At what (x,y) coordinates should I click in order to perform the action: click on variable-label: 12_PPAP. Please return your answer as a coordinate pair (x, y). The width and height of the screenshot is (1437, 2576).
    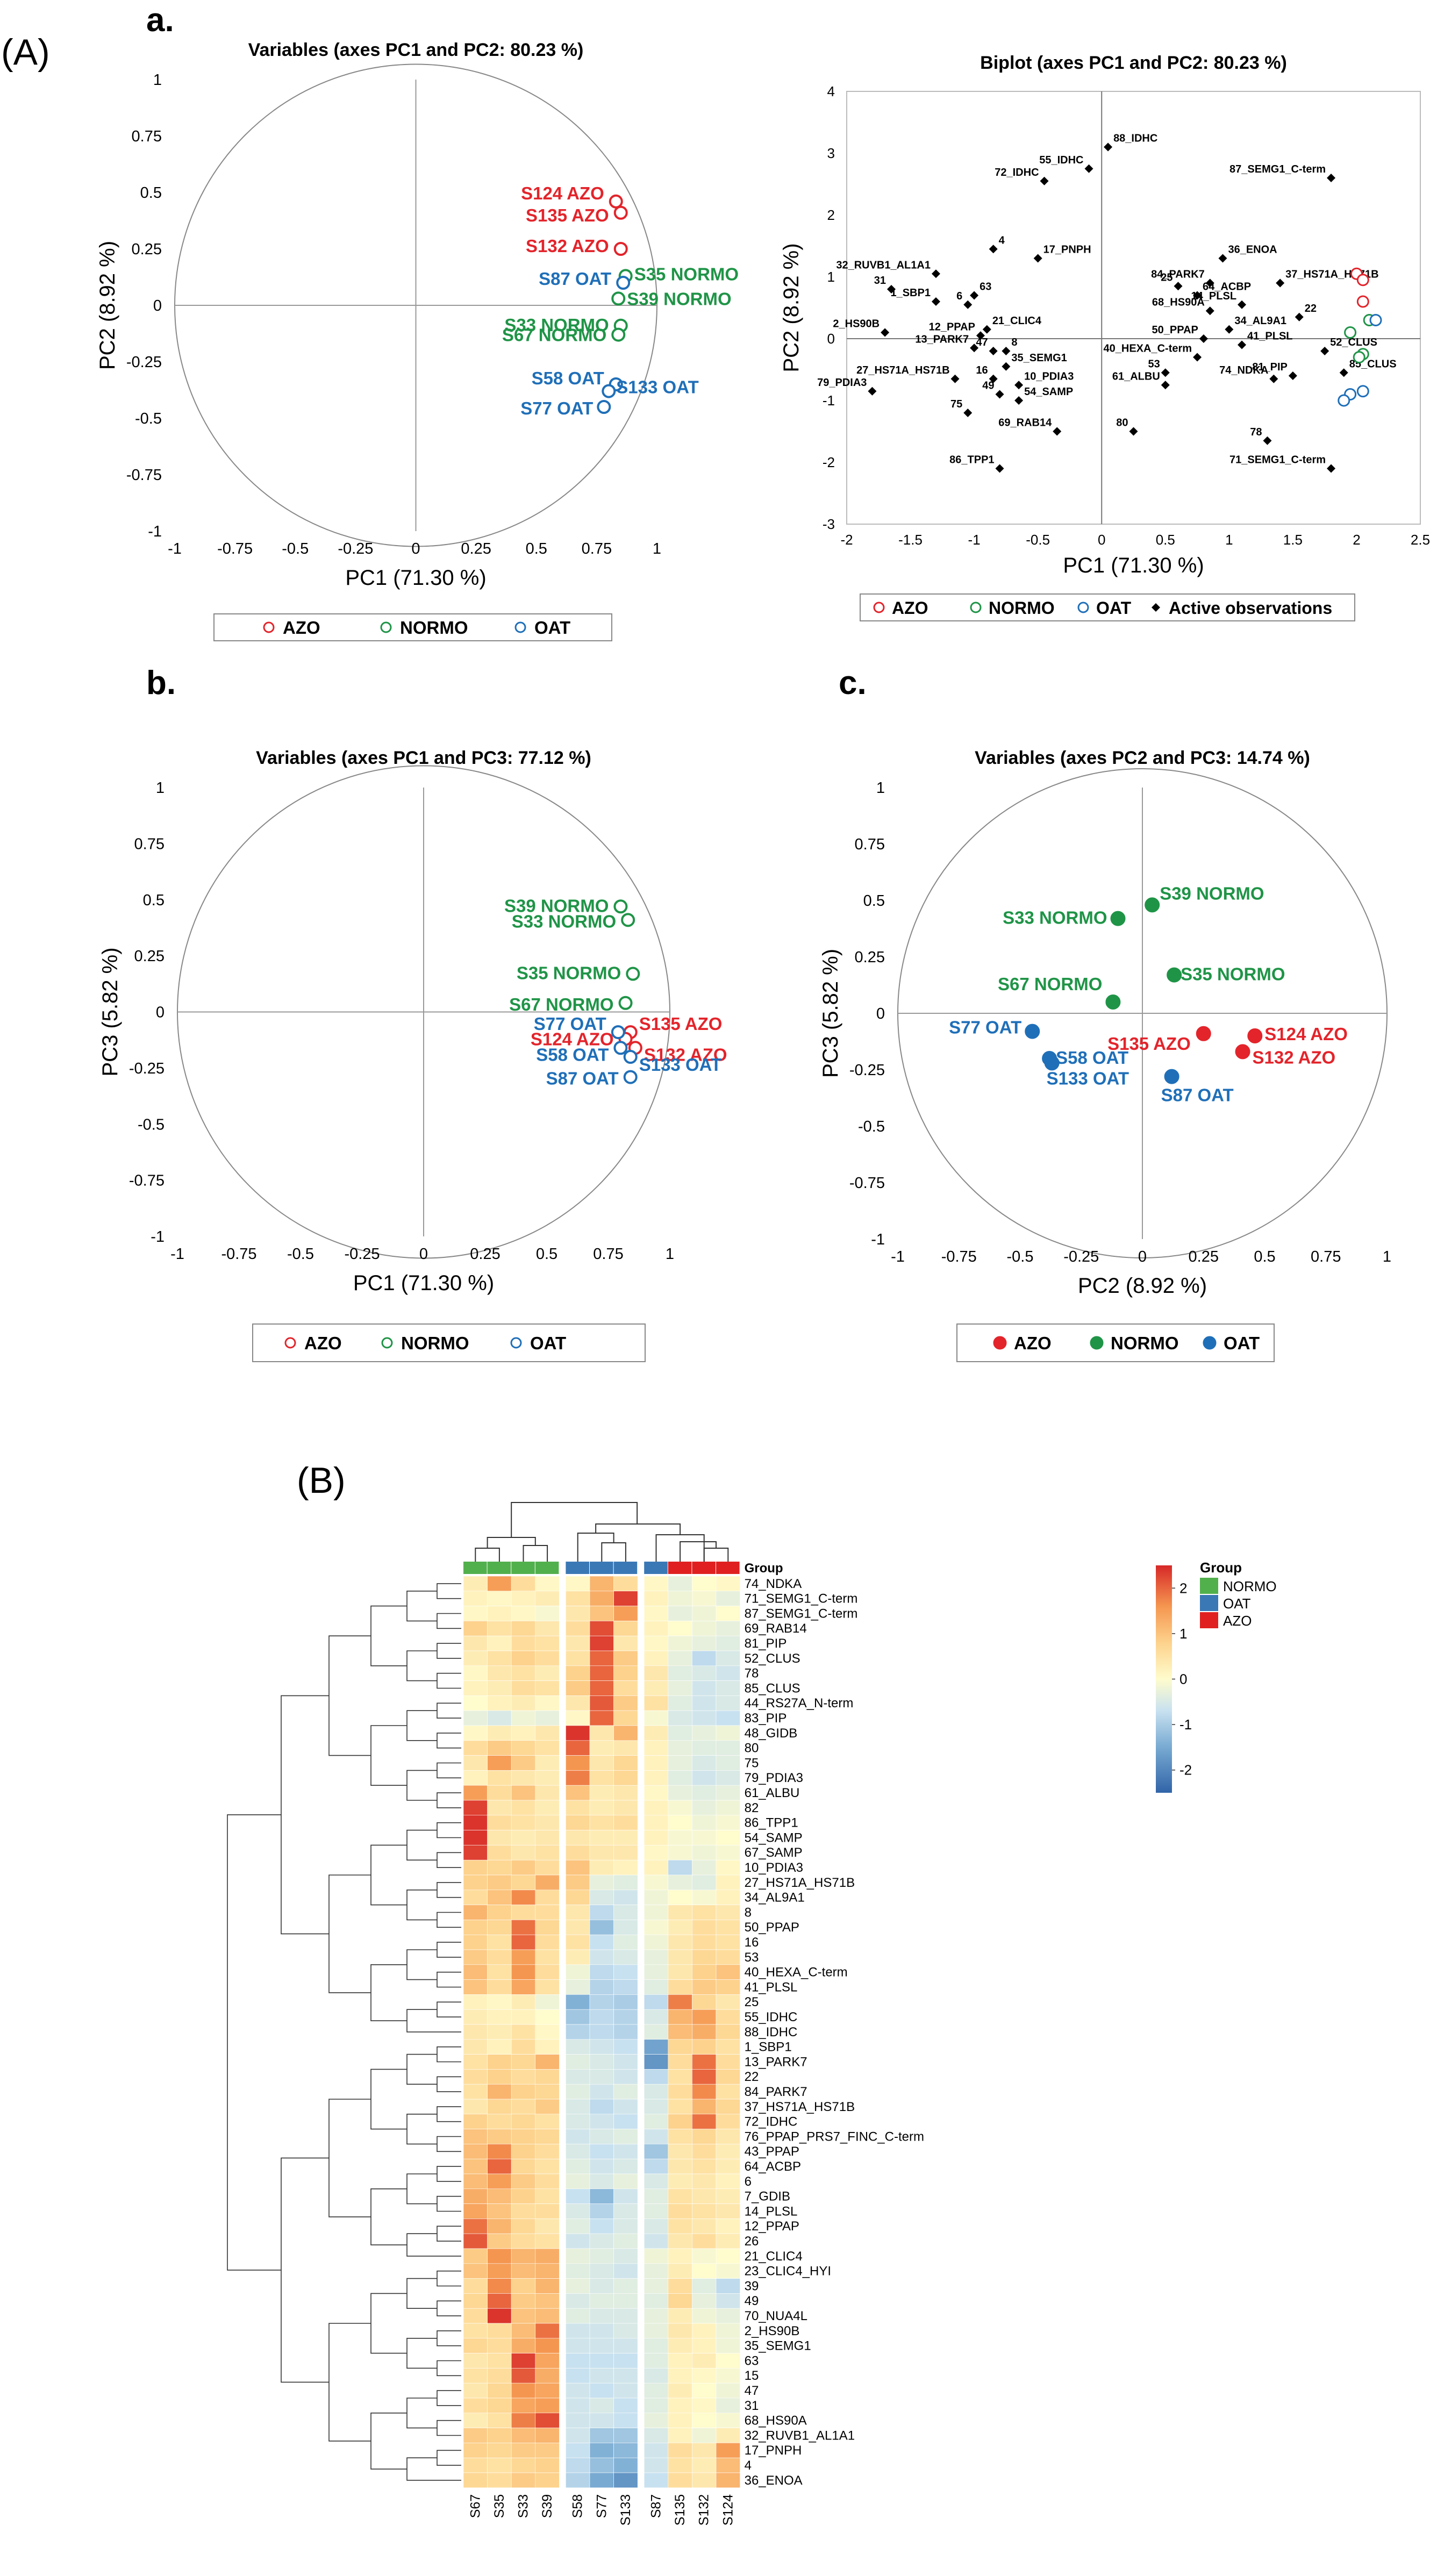
    Looking at the image, I should click on (952, 327).